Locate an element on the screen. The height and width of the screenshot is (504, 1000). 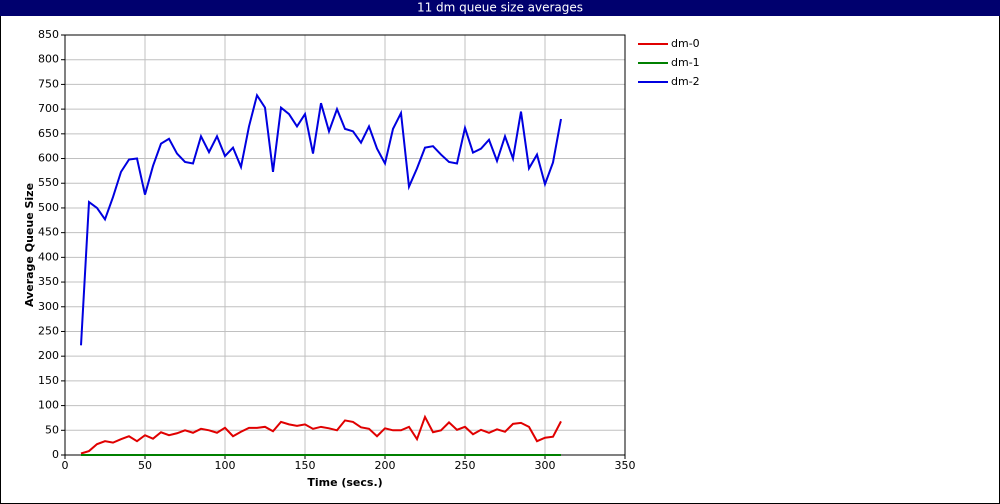
y-axis-label: Average Queue Size is located at coordinates (29, 245).